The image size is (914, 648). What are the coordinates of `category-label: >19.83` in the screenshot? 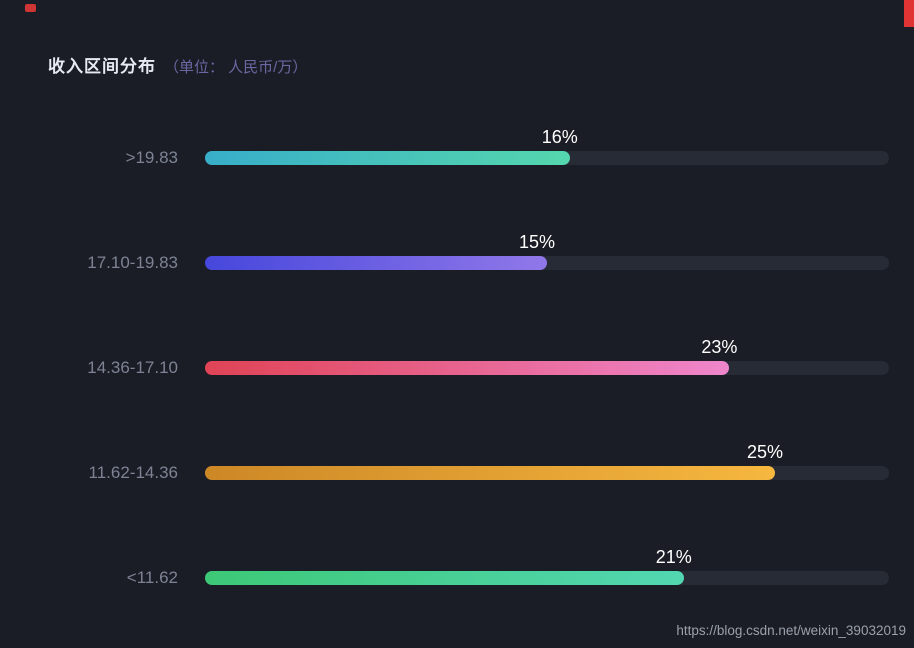 It's located at (151, 157).